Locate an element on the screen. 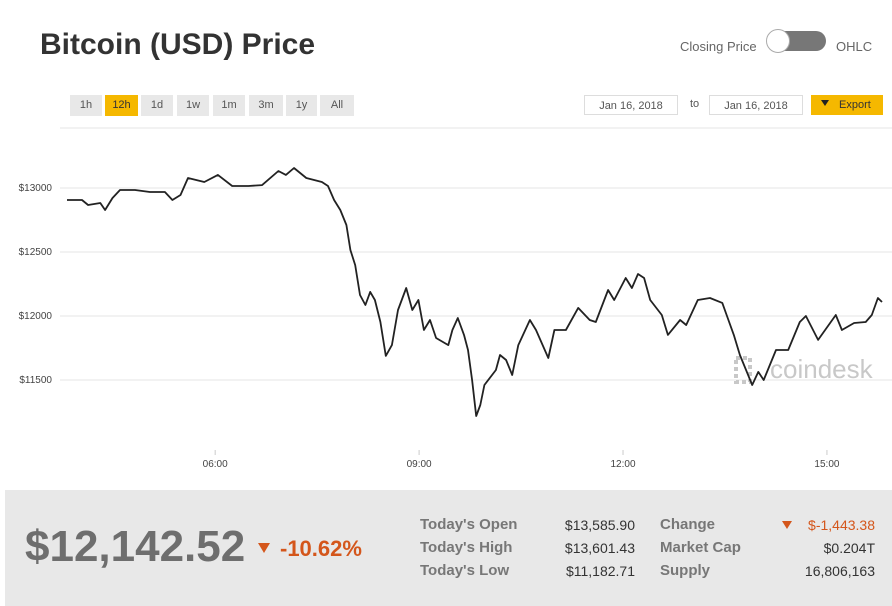 This screenshot has width=892, height=606. stat-value: $-1,443.38 is located at coordinates (841, 525).